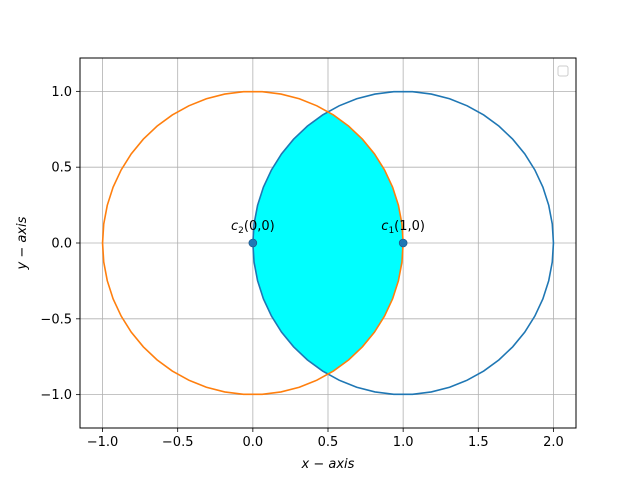 The image size is (640, 480). What do you see at coordinates (61, 168) in the screenshot?
I see `y-tick-label: 0.5` at bounding box center [61, 168].